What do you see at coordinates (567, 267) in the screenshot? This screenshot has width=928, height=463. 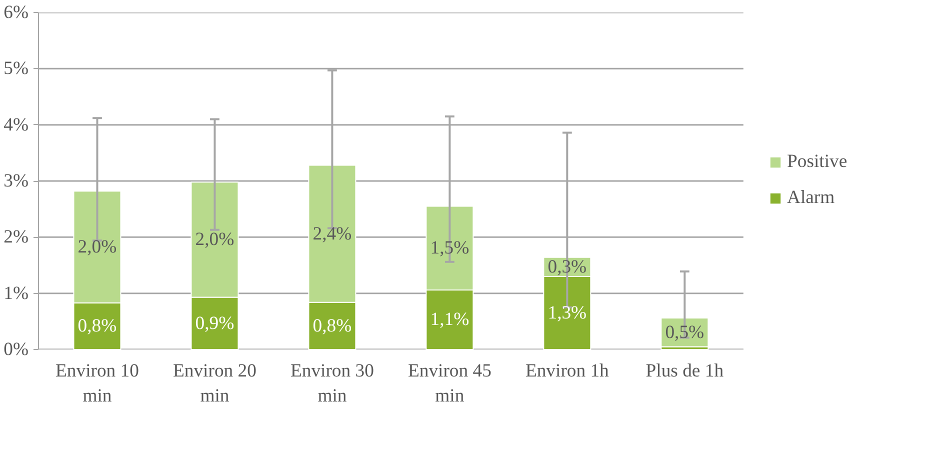 I see `data-label: 0,3%` at bounding box center [567, 267].